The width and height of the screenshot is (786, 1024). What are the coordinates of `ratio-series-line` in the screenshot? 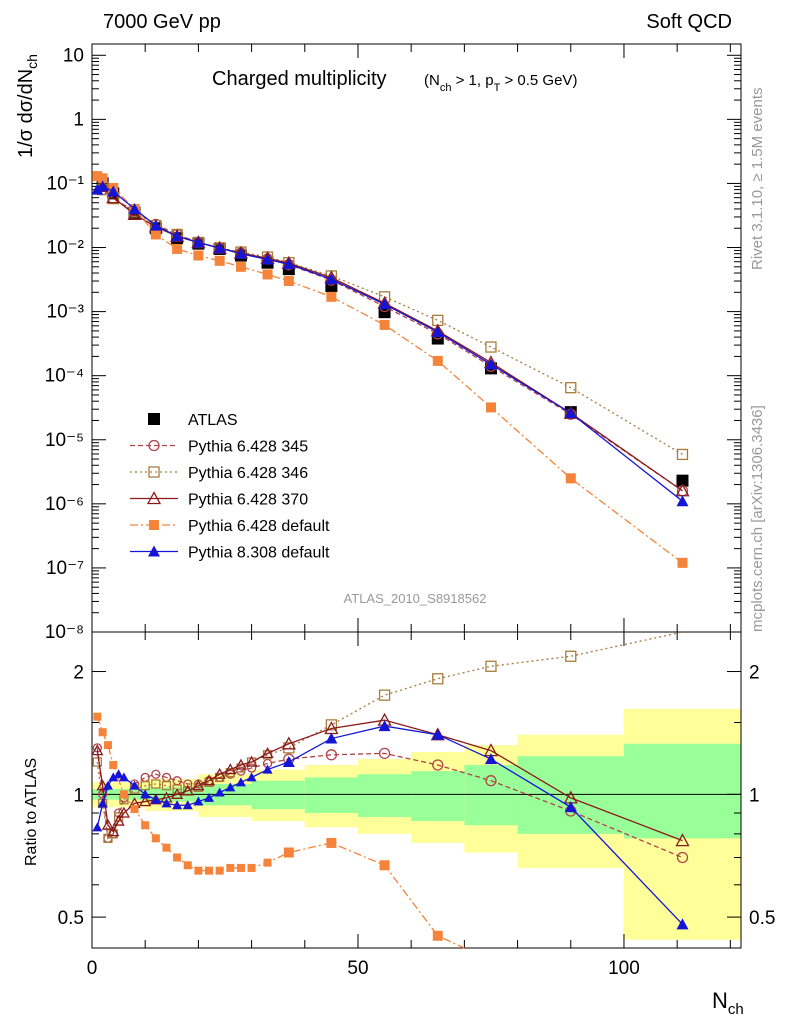 It's located at (389, 803).